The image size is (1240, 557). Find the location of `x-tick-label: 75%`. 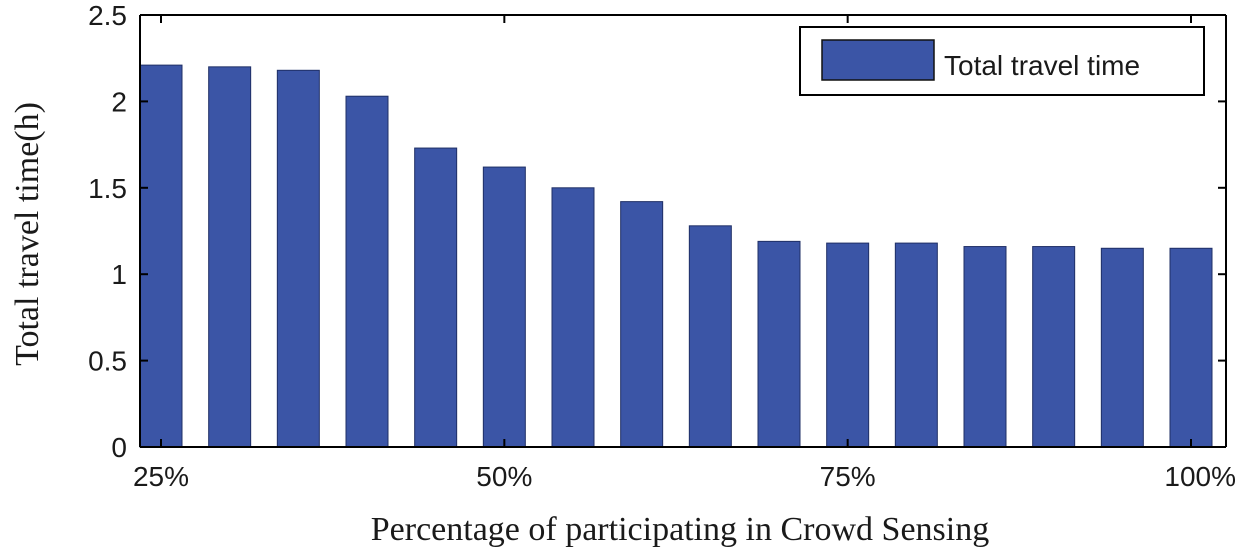

x-tick-label: 75% is located at coordinates (848, 476).